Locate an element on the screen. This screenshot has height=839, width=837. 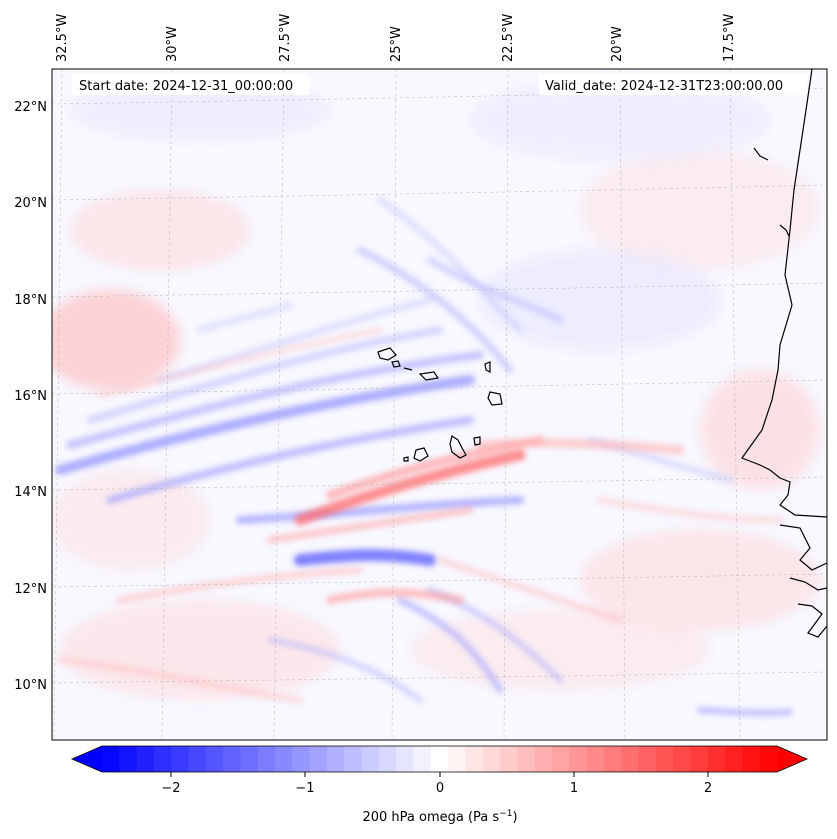
start-date-box is located at coordinates (190, 84).